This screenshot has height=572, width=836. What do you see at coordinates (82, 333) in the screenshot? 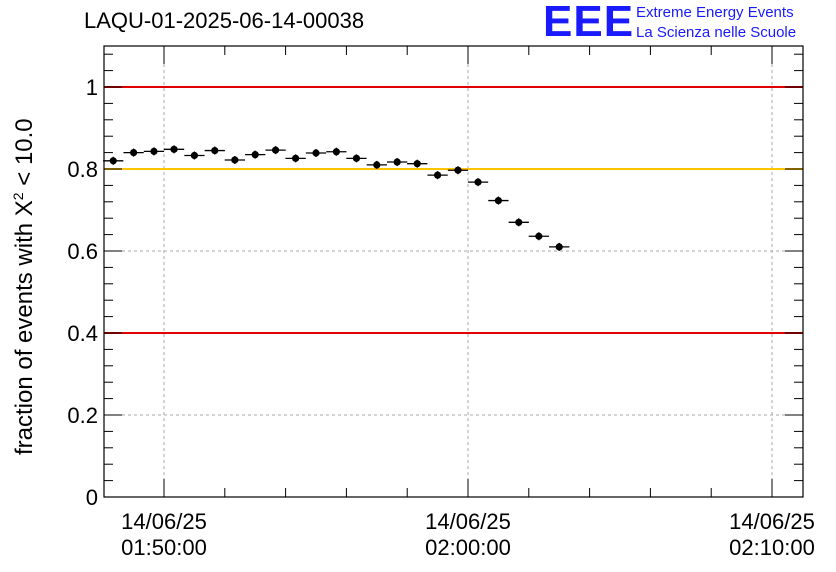
I see `y-tick-label: 0.4` at bounding box center [82, 333].